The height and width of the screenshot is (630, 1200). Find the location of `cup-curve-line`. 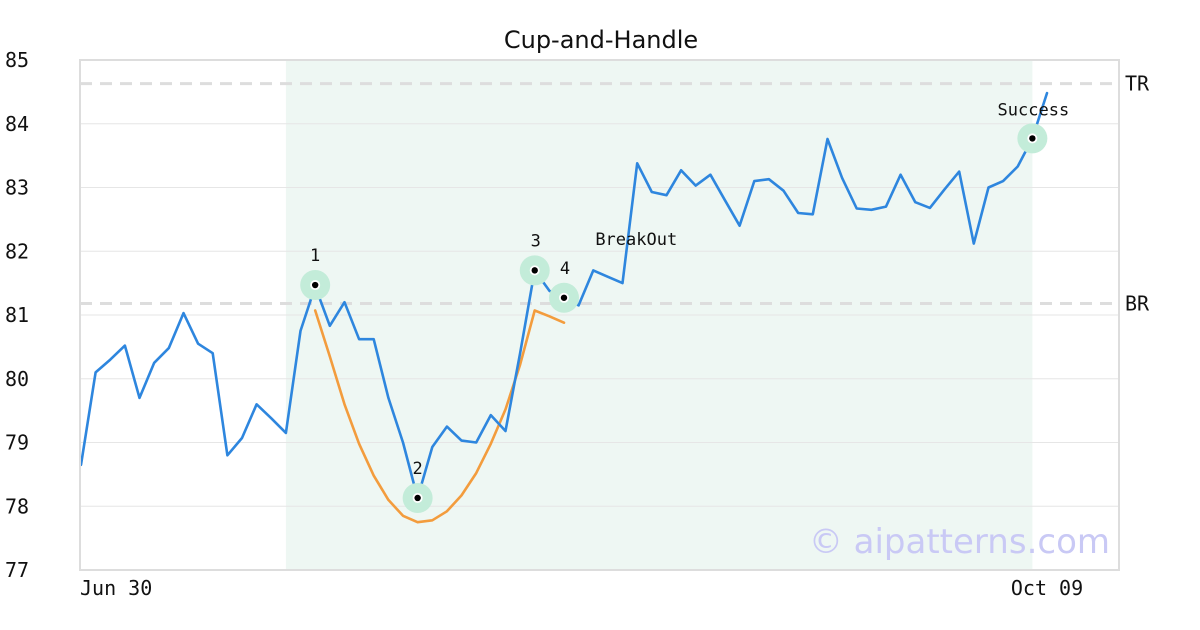

cup-curve-line is located at coordinates (439, 416).